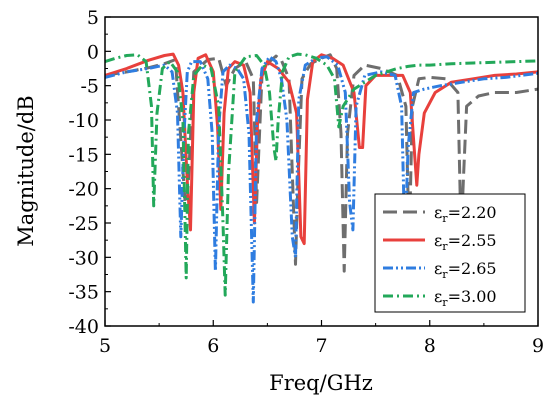 Image resolution: width=550 pixels, height=407 pixels. I want to click on legend-label-4: εr=3.00, so click(465, 298).